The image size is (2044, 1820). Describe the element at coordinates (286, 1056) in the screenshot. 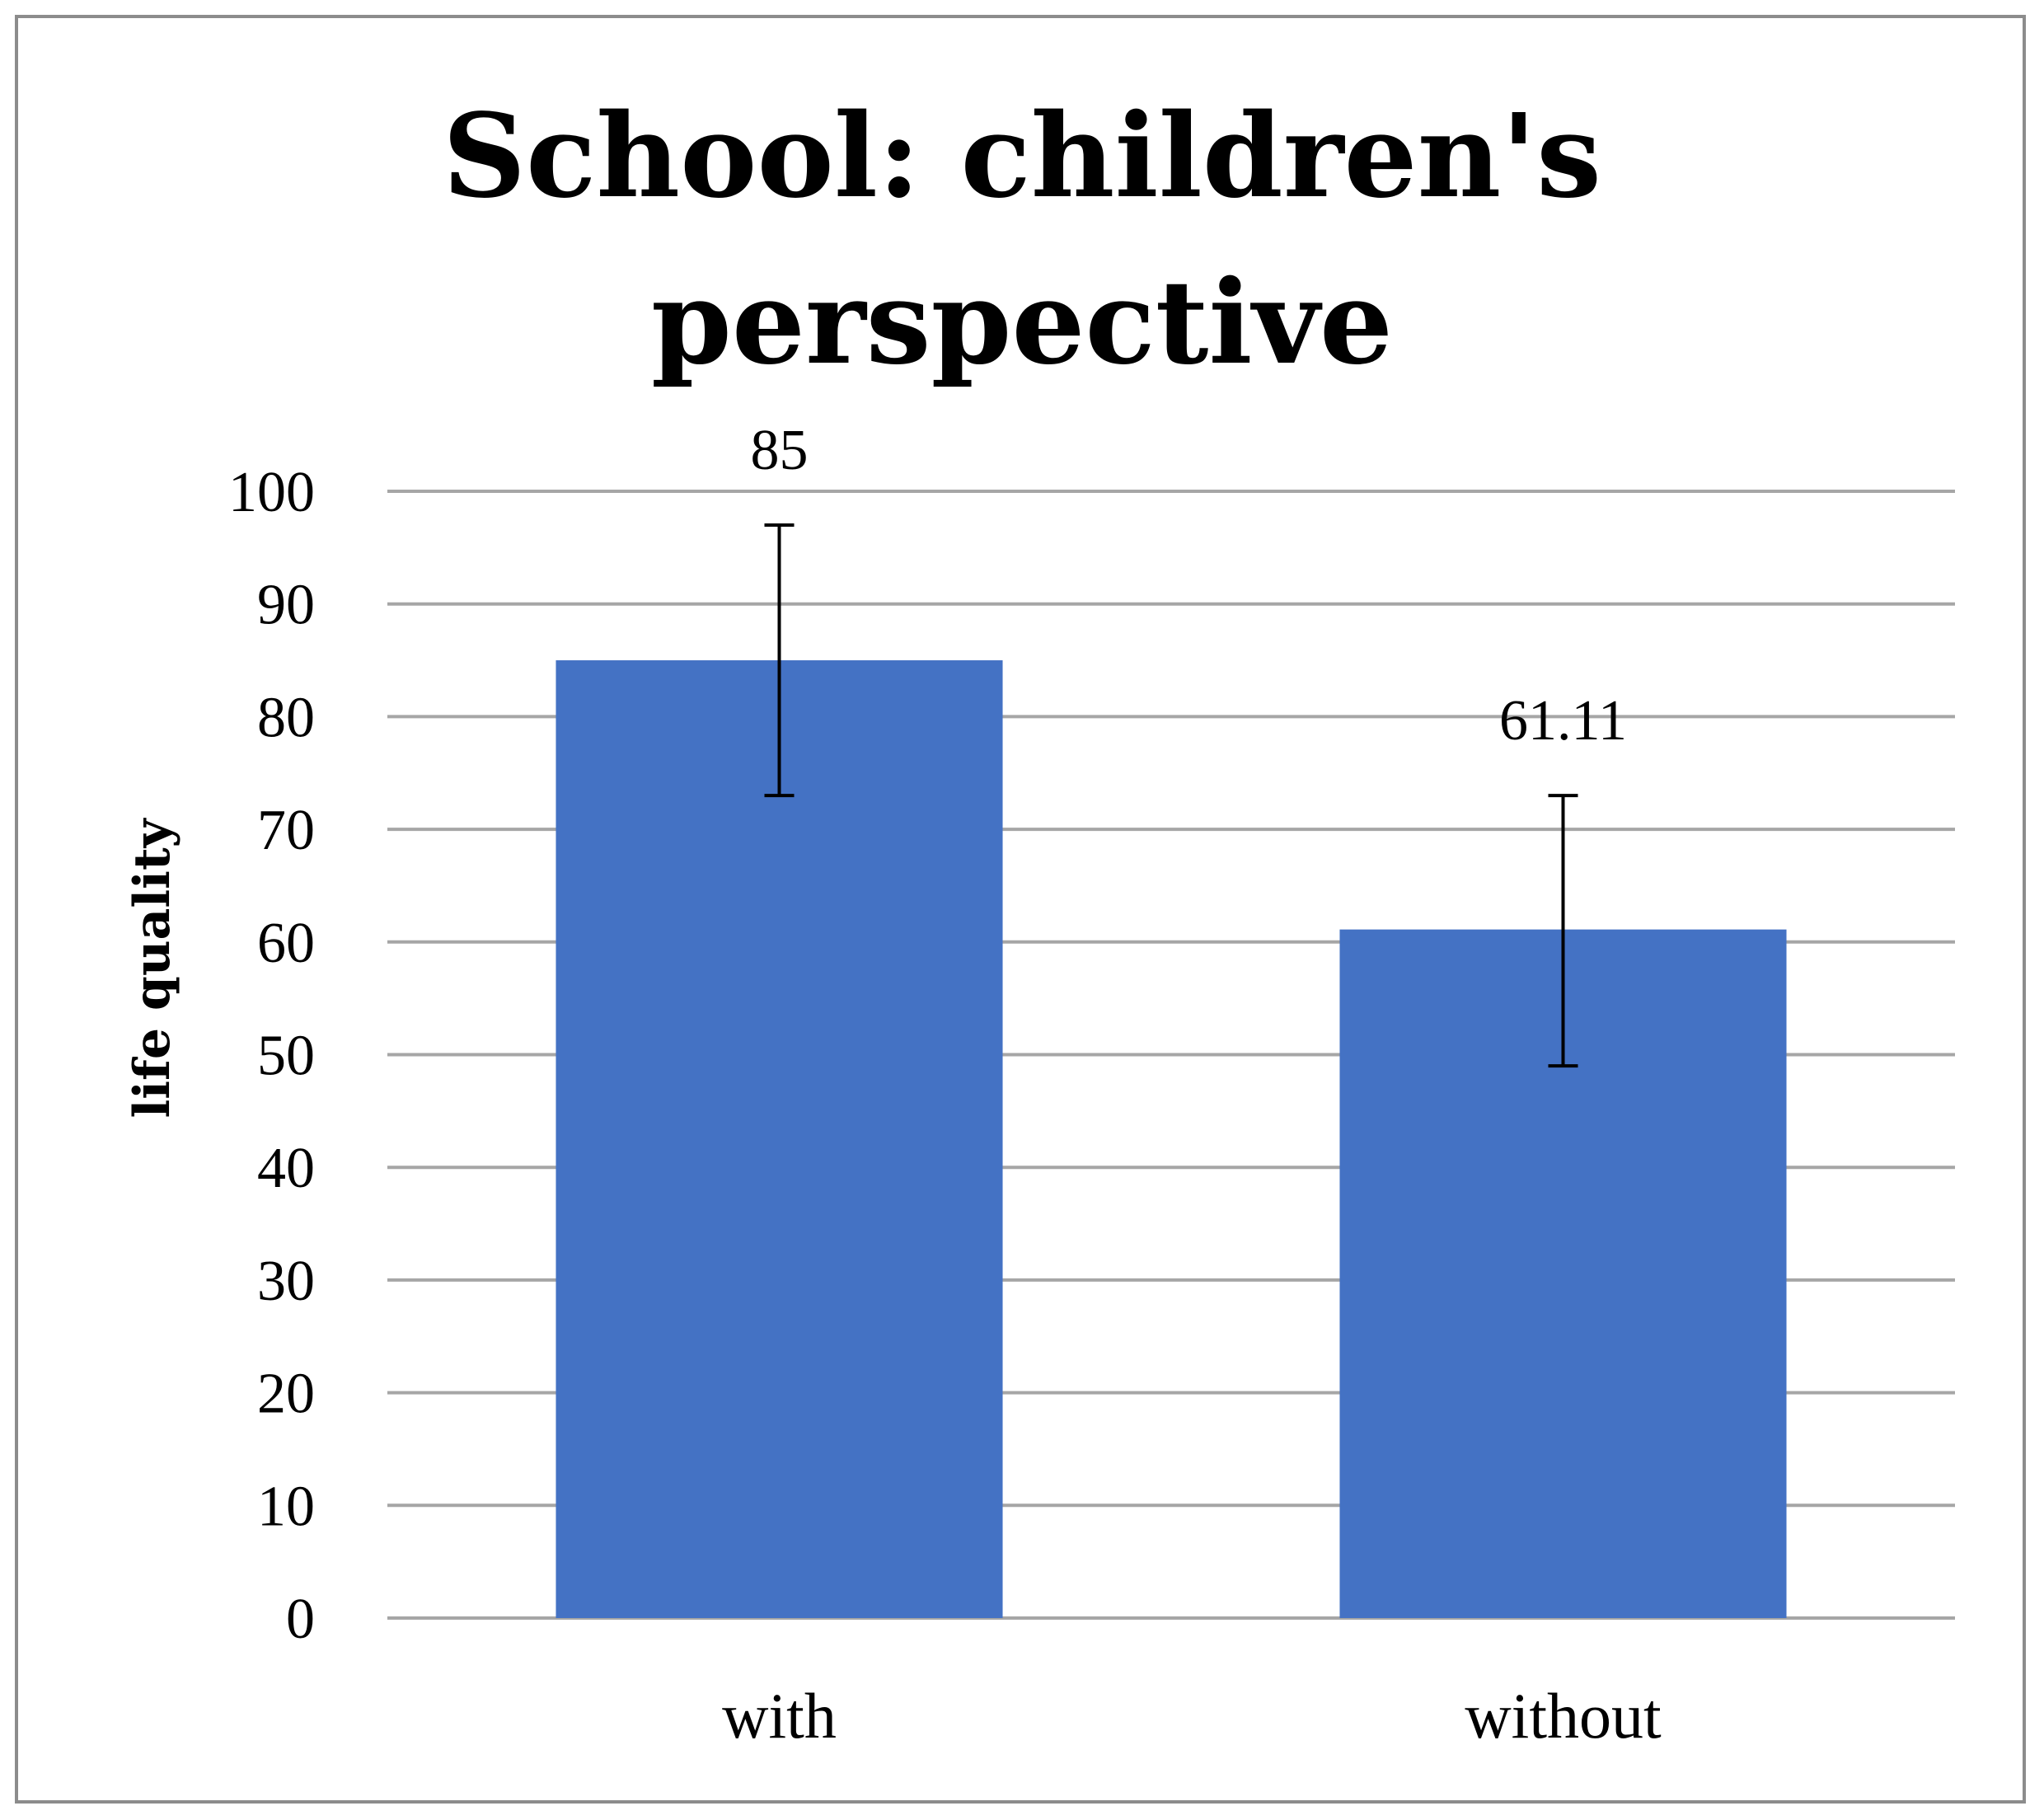

I see `y-tick-label-50: 50` at that location.